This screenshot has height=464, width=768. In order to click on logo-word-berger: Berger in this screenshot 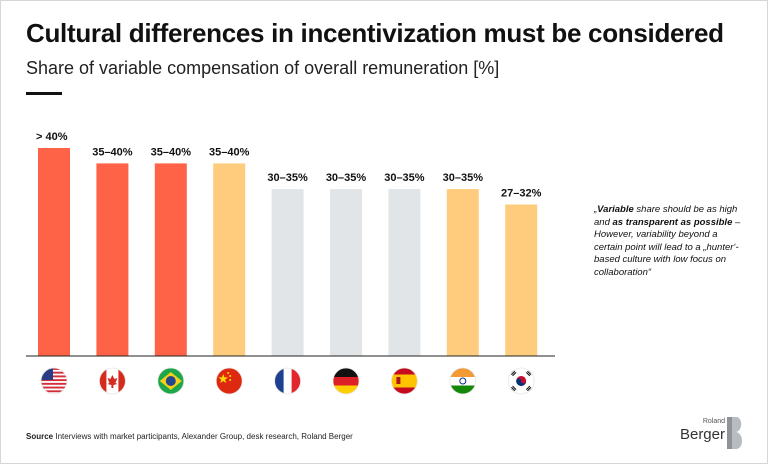, I will do `click(702, 434)`.